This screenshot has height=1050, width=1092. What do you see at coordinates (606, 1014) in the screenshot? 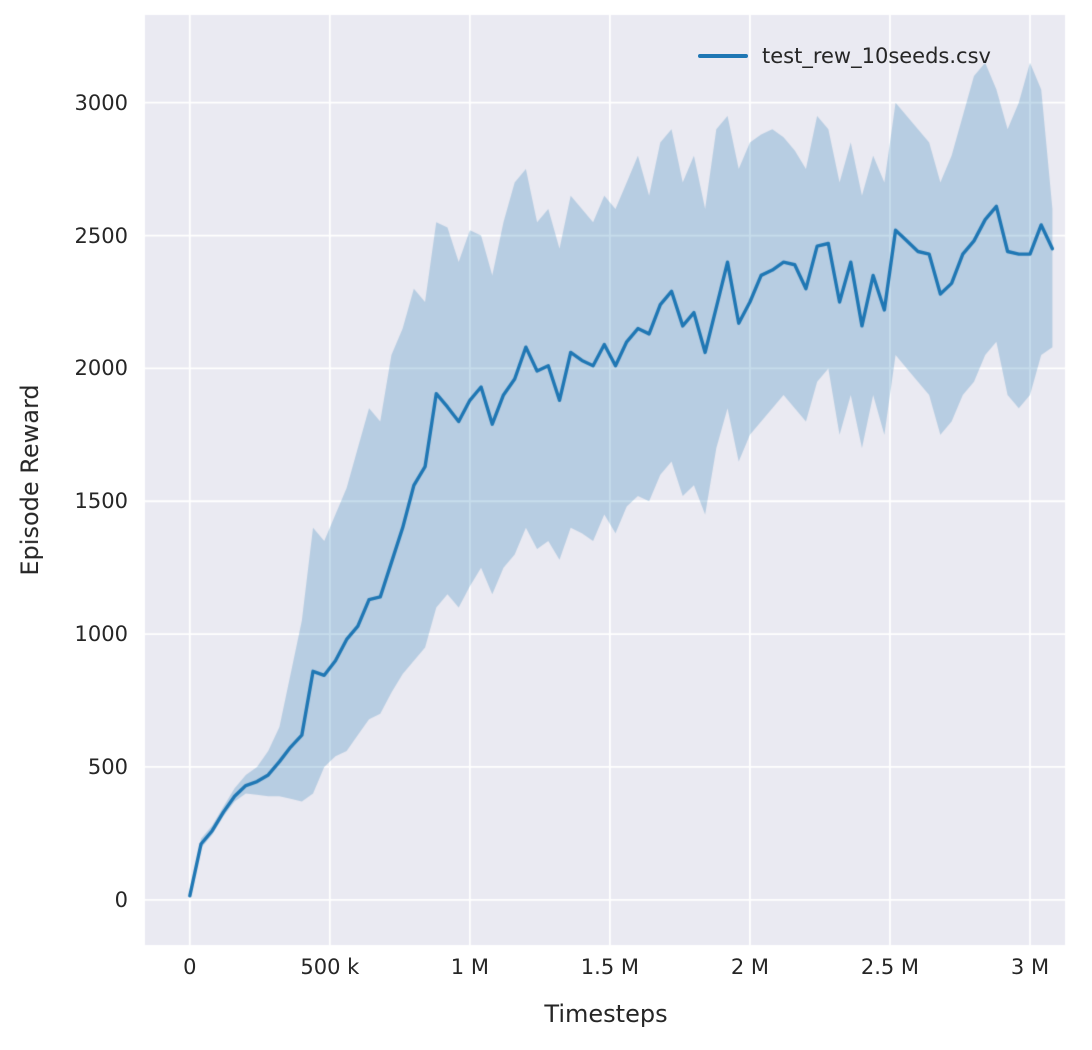
I see `x-axis-label: Timesteps` at bounding box center [606, 1014].